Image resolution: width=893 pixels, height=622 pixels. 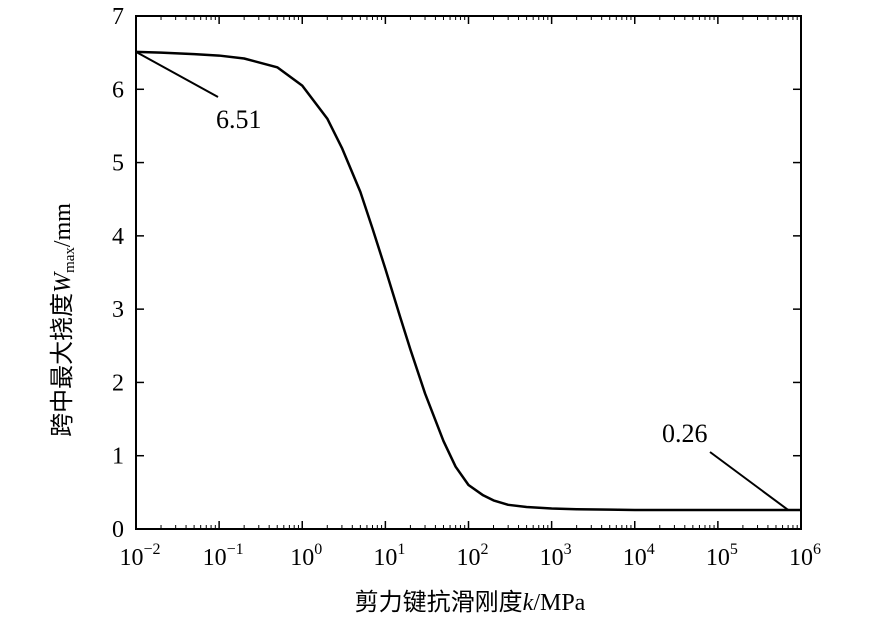 What do you see at coordinates (63, 225) in the screenshot?
I see `y-axis-title-unit: /mm` at bounding box center [63, 225].